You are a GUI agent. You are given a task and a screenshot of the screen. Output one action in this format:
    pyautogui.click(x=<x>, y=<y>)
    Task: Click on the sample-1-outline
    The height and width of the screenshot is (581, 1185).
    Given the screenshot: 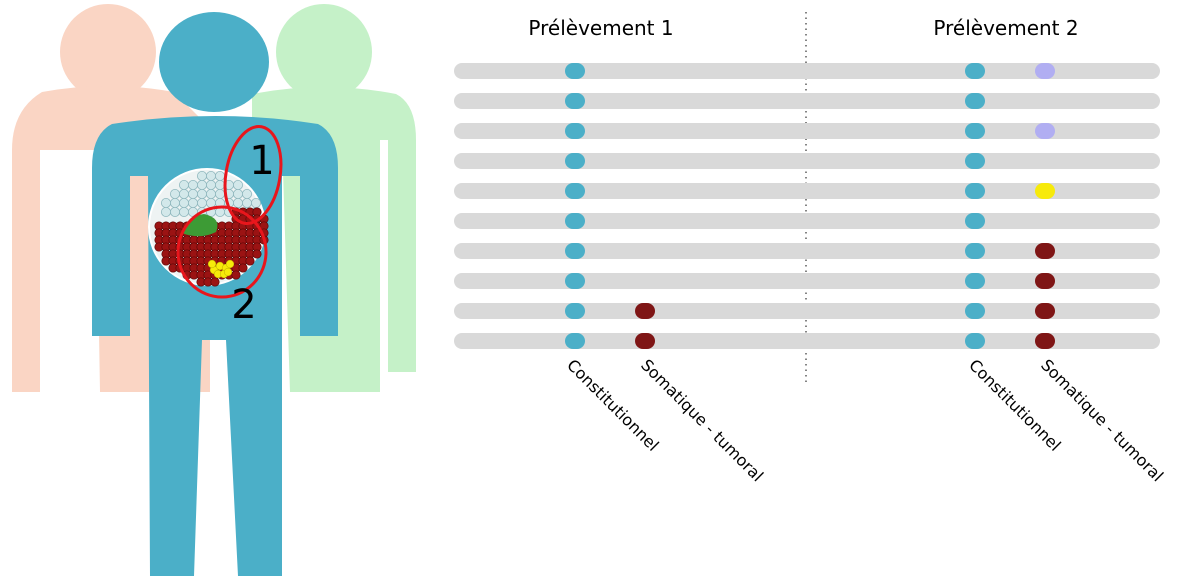 What is the action you would take?
    pyautogui.click(x=253, y=175)
    